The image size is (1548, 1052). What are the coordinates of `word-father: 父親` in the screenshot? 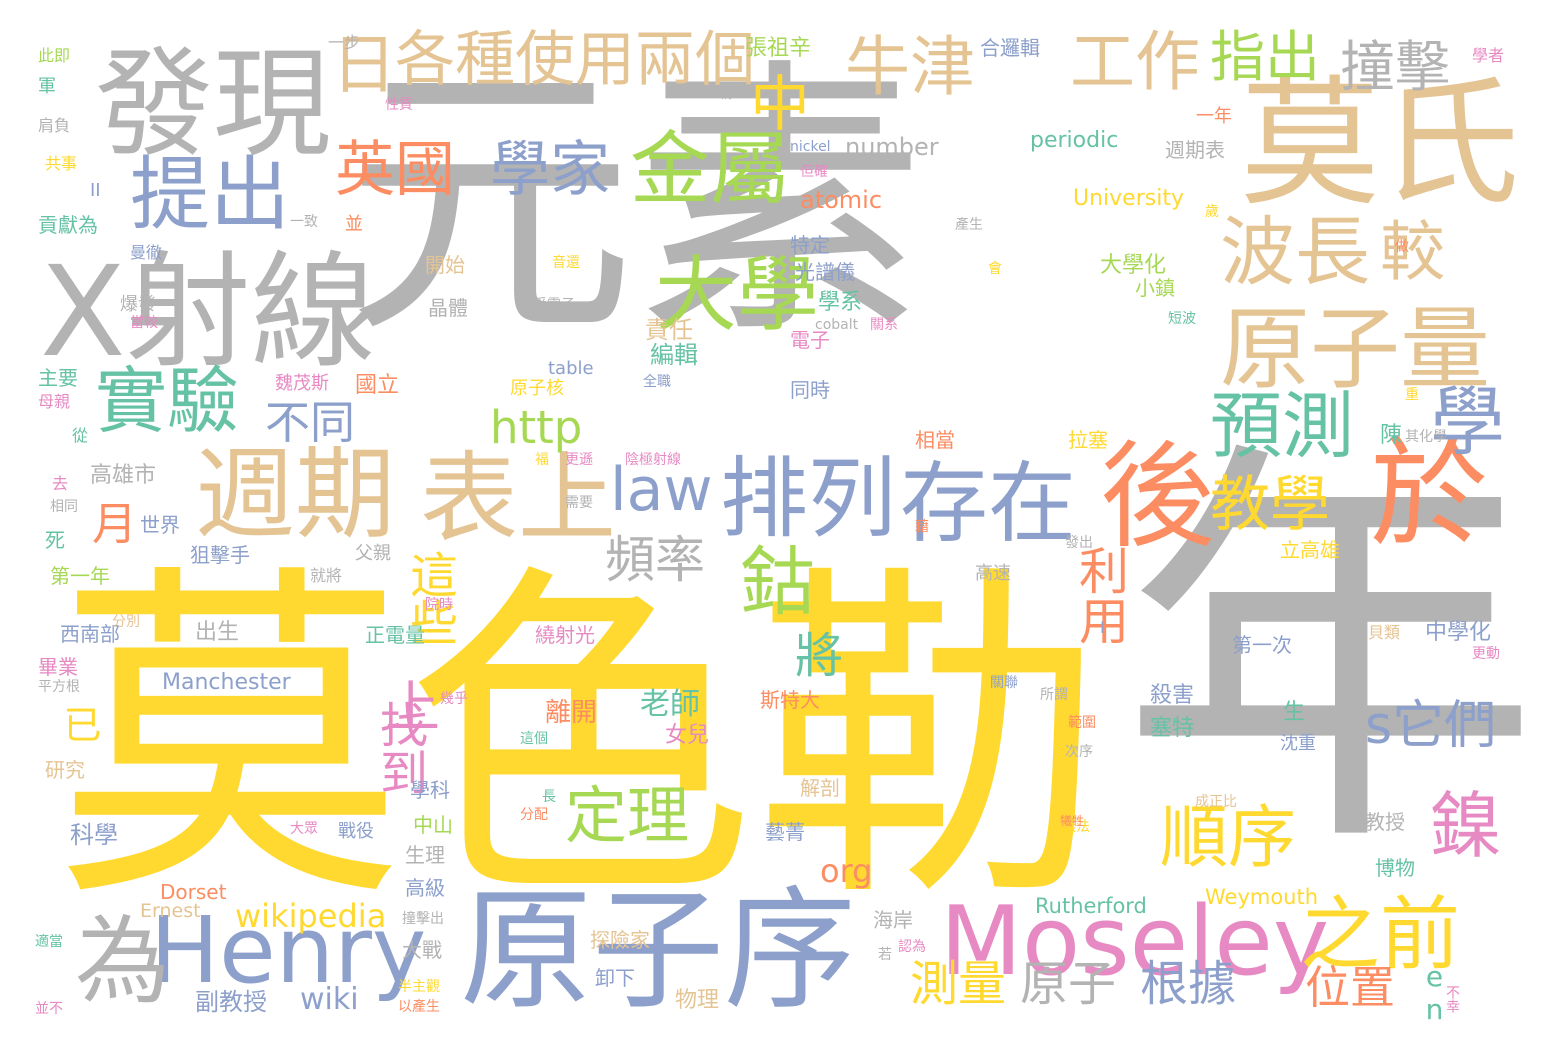 It's located at (373, 553).